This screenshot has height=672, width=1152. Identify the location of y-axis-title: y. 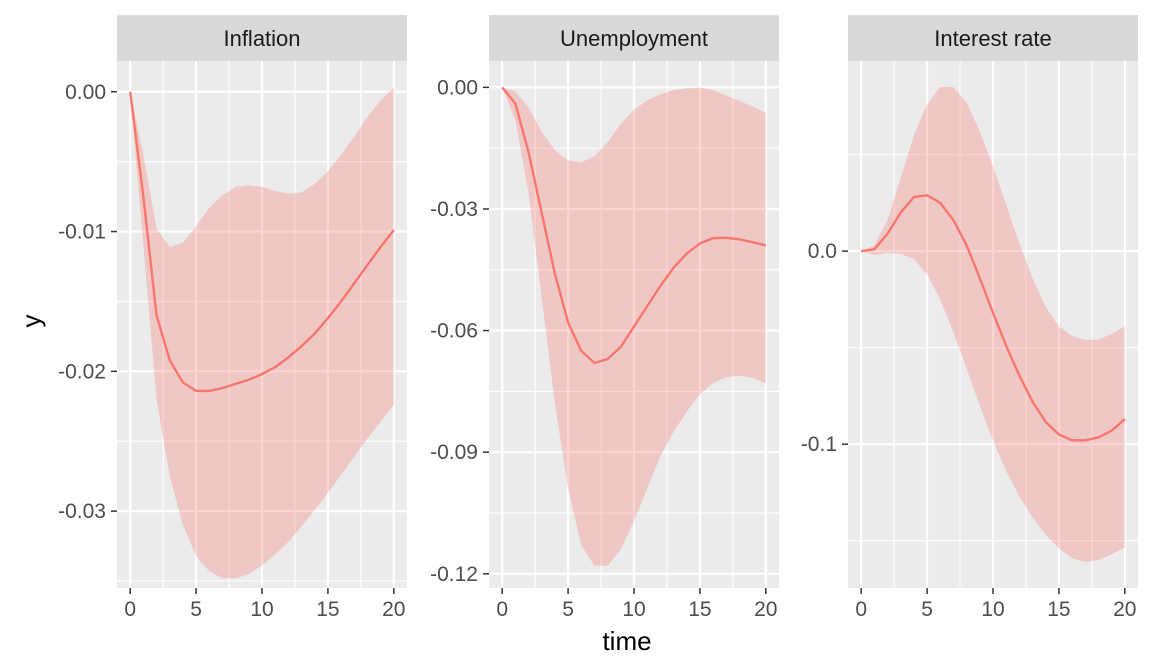
(31, 321).